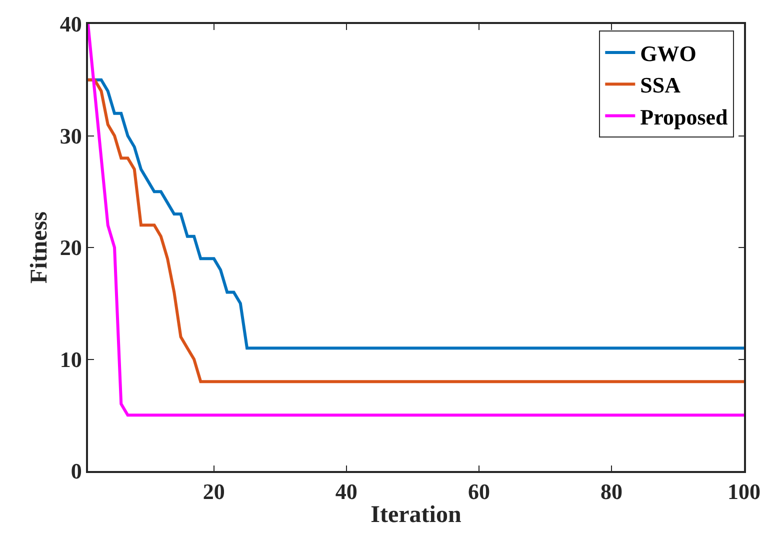 Image resolution: width=774 pixels, height=543 pixels. Describe the element at coordinates (213, 491) in the screenshot. I see `x-tick-label: 20` at that location.